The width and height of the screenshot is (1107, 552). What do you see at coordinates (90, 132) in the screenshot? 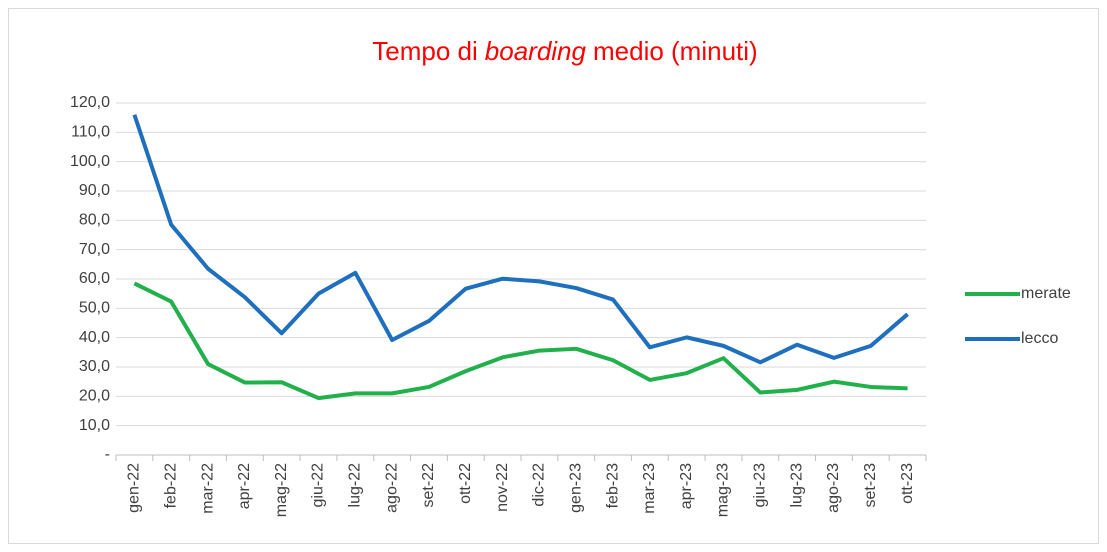
I see `y-tick-label: 110,0` at bounding box center [90, 132].